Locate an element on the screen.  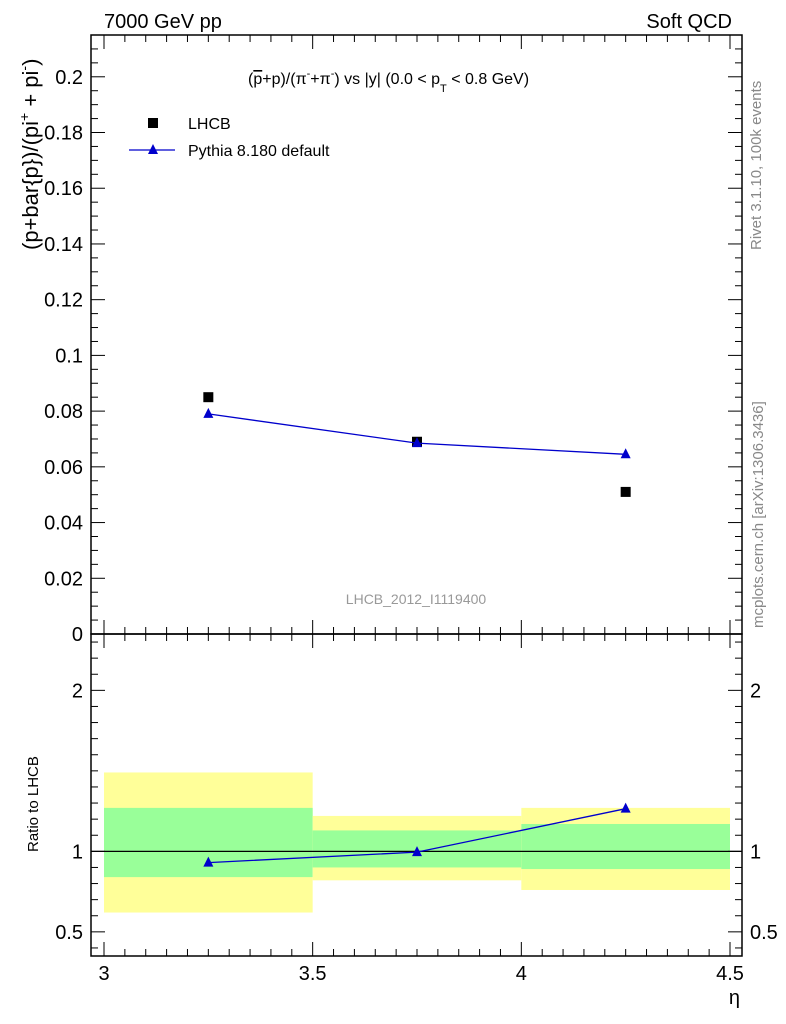
ratio-series is located at coordinates (417, 834).